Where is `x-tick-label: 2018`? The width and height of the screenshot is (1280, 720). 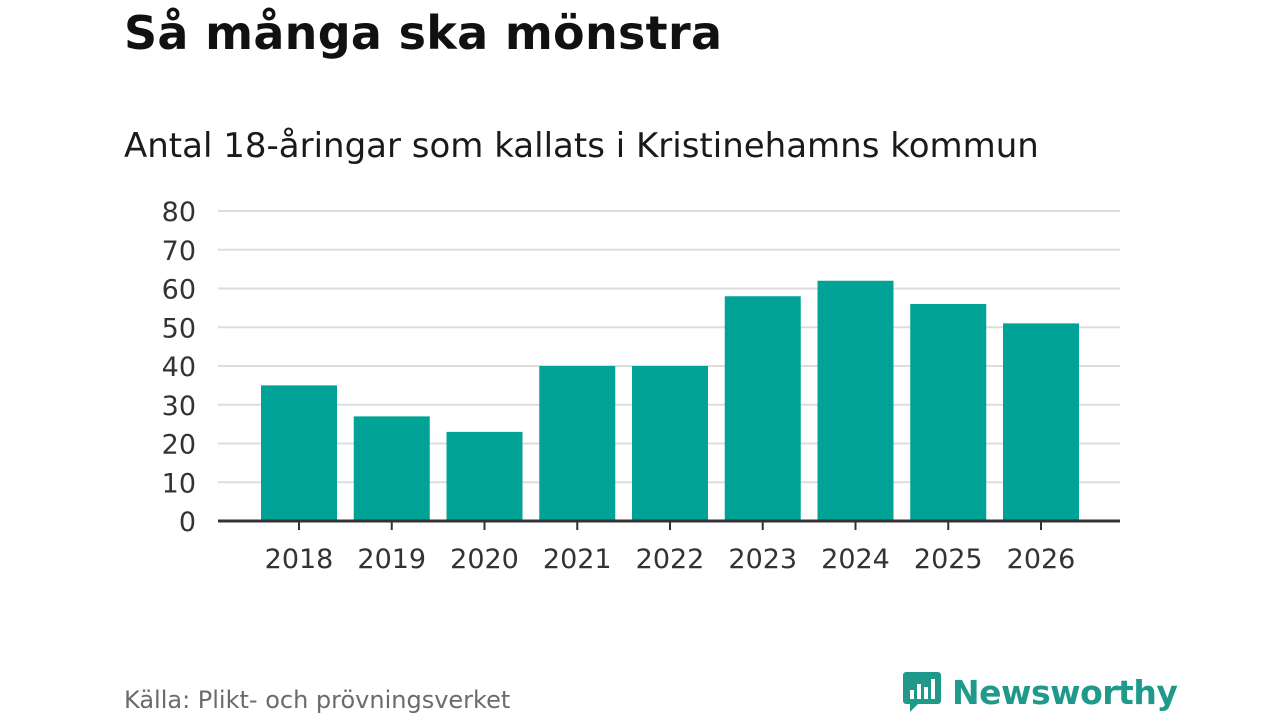 x-tick-label: 2018 is located at coordinates (299, 559).